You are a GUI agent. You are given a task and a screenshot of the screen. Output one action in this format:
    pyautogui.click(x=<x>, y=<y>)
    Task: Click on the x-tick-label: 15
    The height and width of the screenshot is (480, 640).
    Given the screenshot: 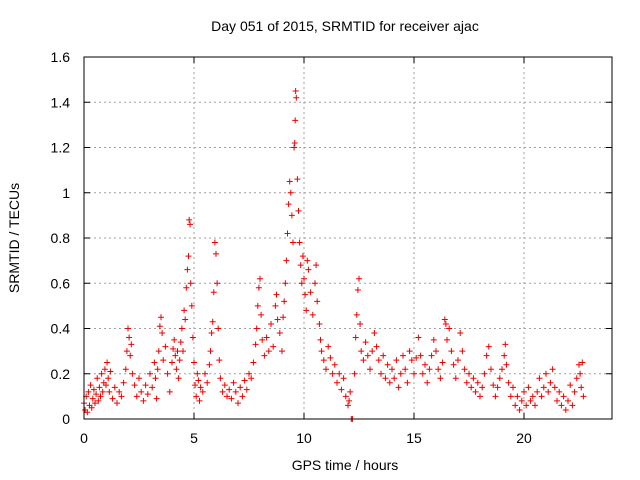 What is the action you would take?
    pyautogui.click(x=414, y=438)
    